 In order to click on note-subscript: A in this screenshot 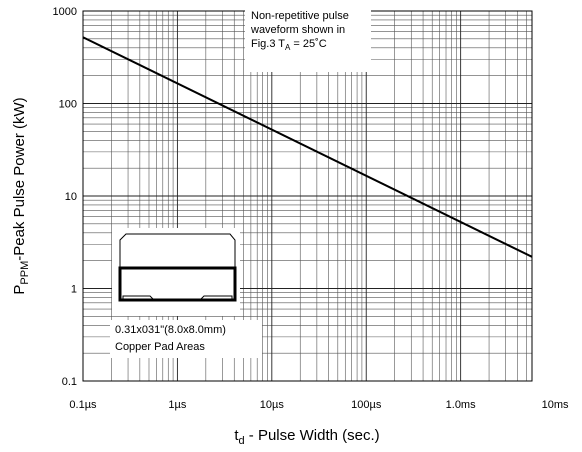, I will do `click(288, 47)`.